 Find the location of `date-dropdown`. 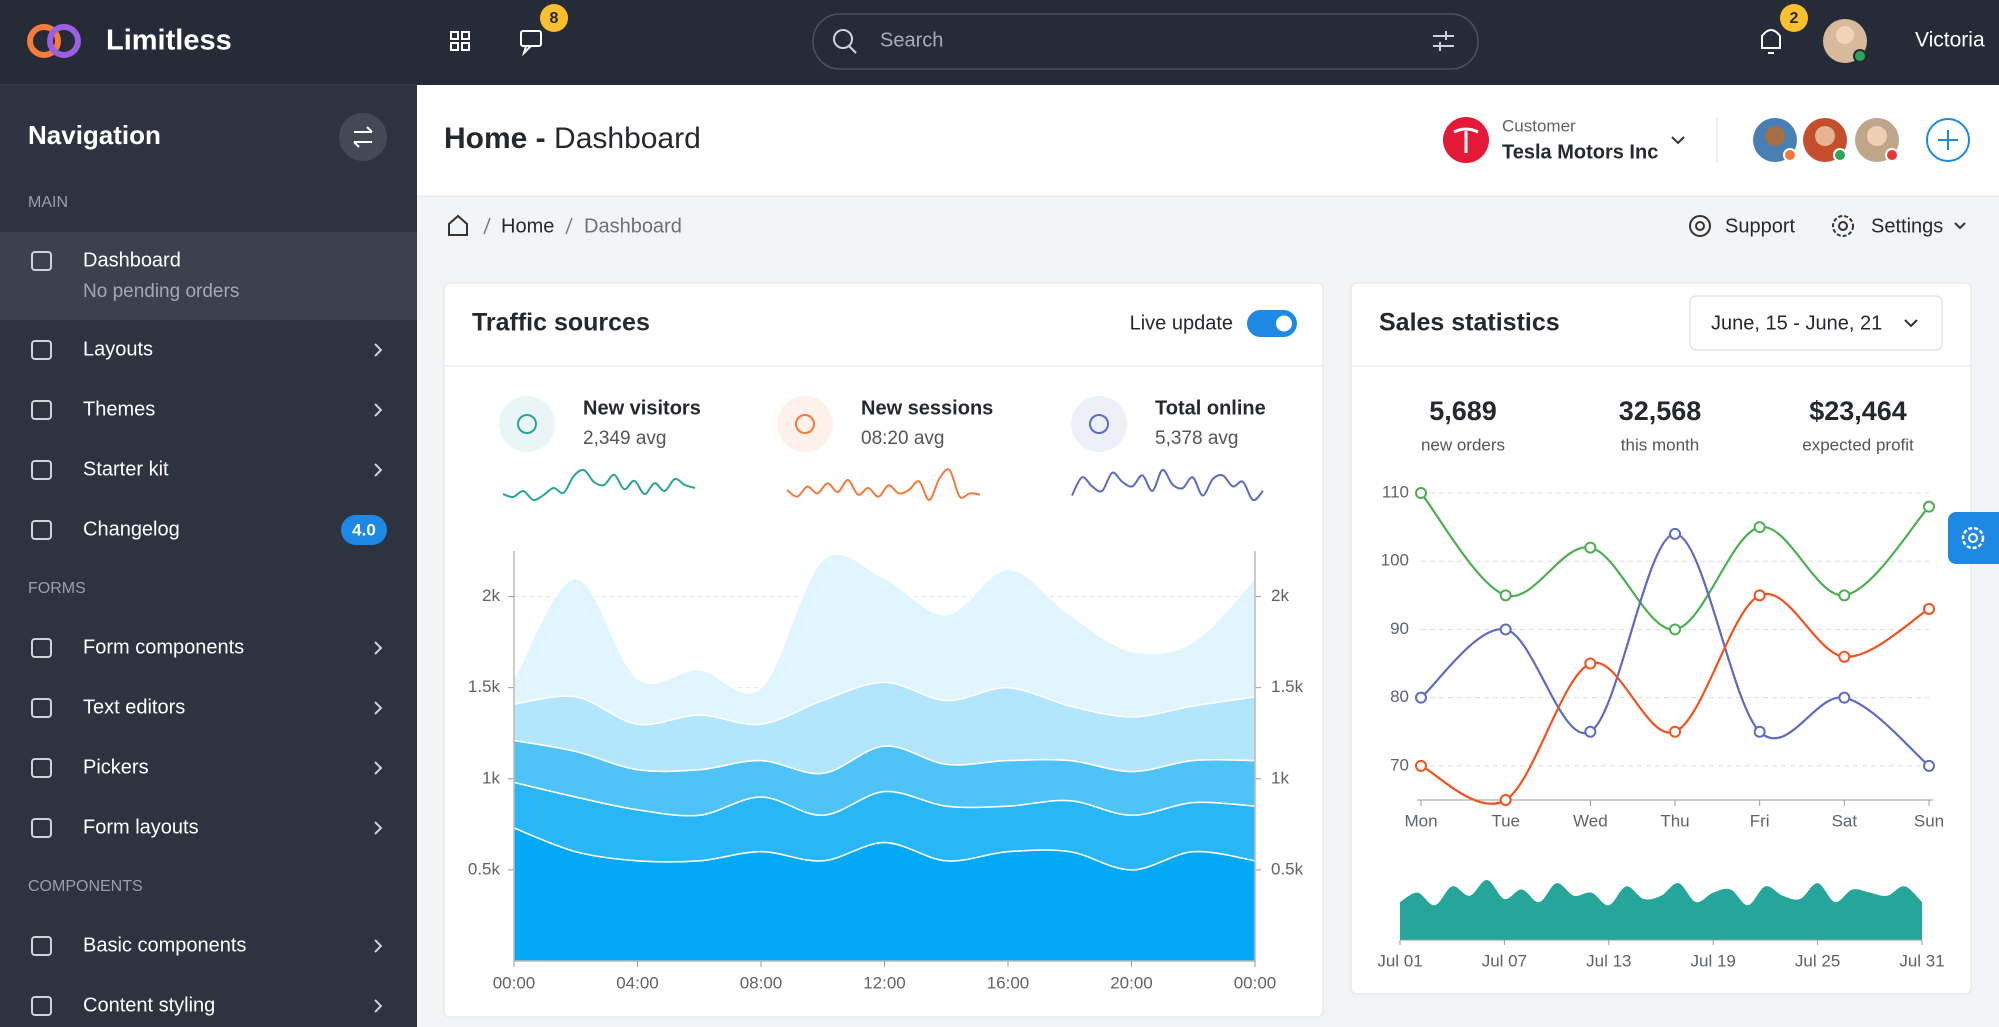

date-dropdown is located at coordinates (1816, 323).